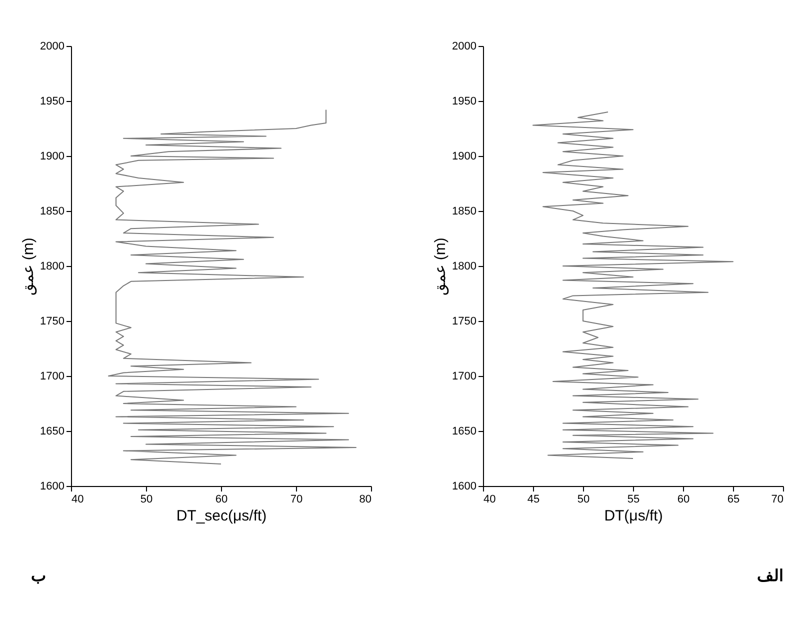 Image resolution: width=809 pixels, height=644 pixels. I want to click on text: الف, so click(770, 576).